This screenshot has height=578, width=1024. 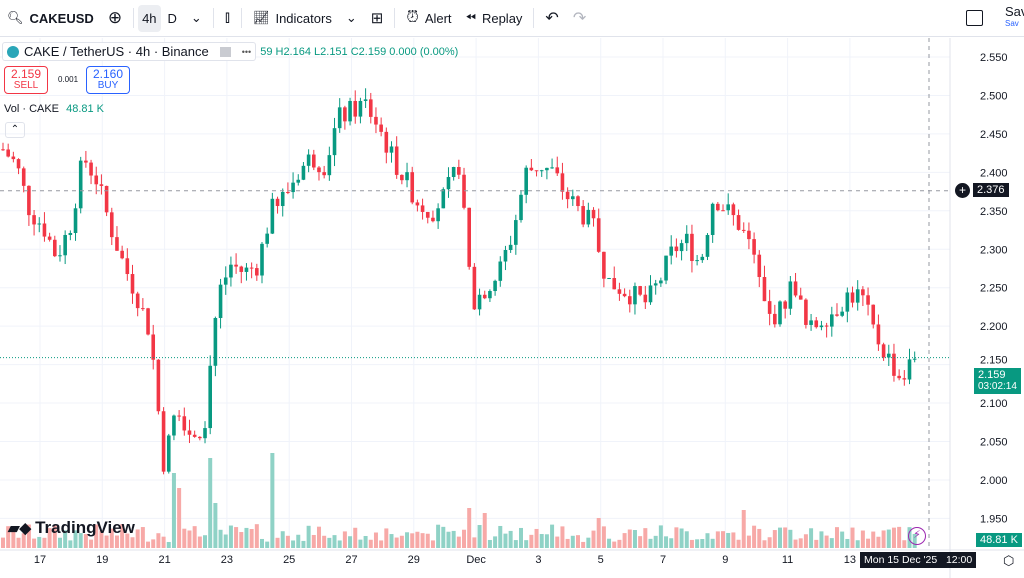 I want to click on bar-countdown: 03:02:14, so click(x=997, y=386).